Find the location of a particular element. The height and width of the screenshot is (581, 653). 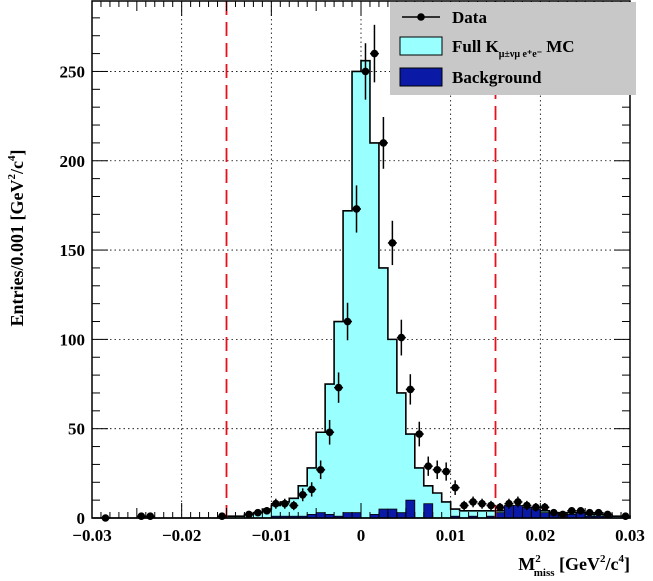

y-tick-label: 50 is located at coordinates (76, 429).